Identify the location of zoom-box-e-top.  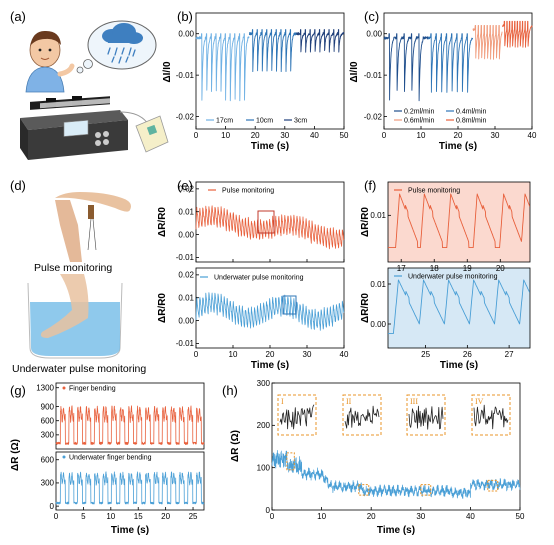
(266, 222).